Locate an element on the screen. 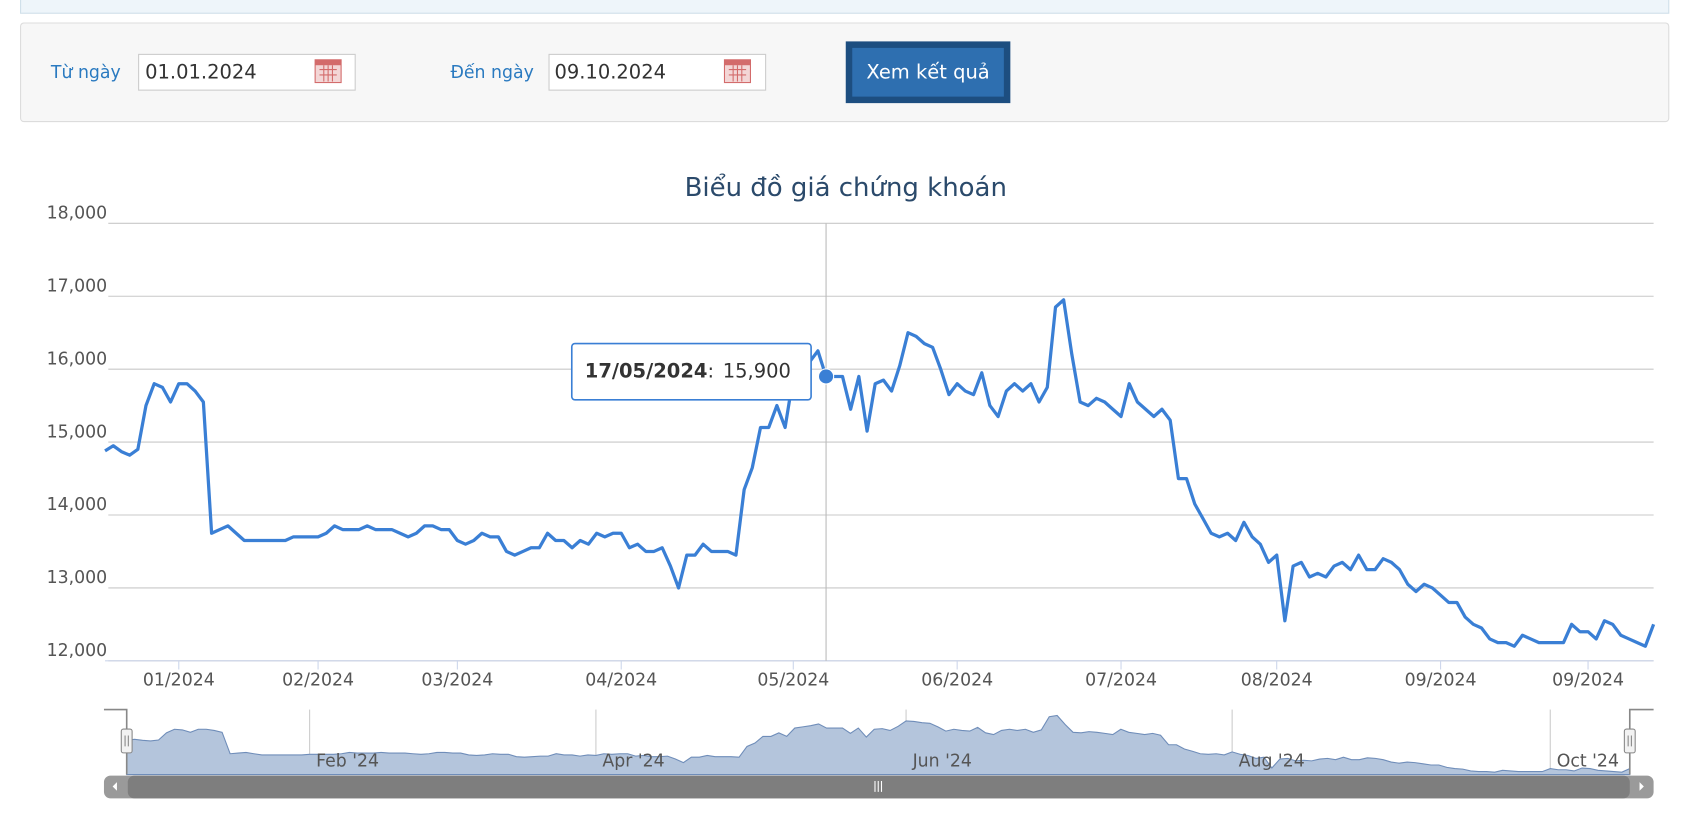 Image resolution: width=1698 pixels, height=834 pixels. scrollbar is located at coordinates (878, 787).